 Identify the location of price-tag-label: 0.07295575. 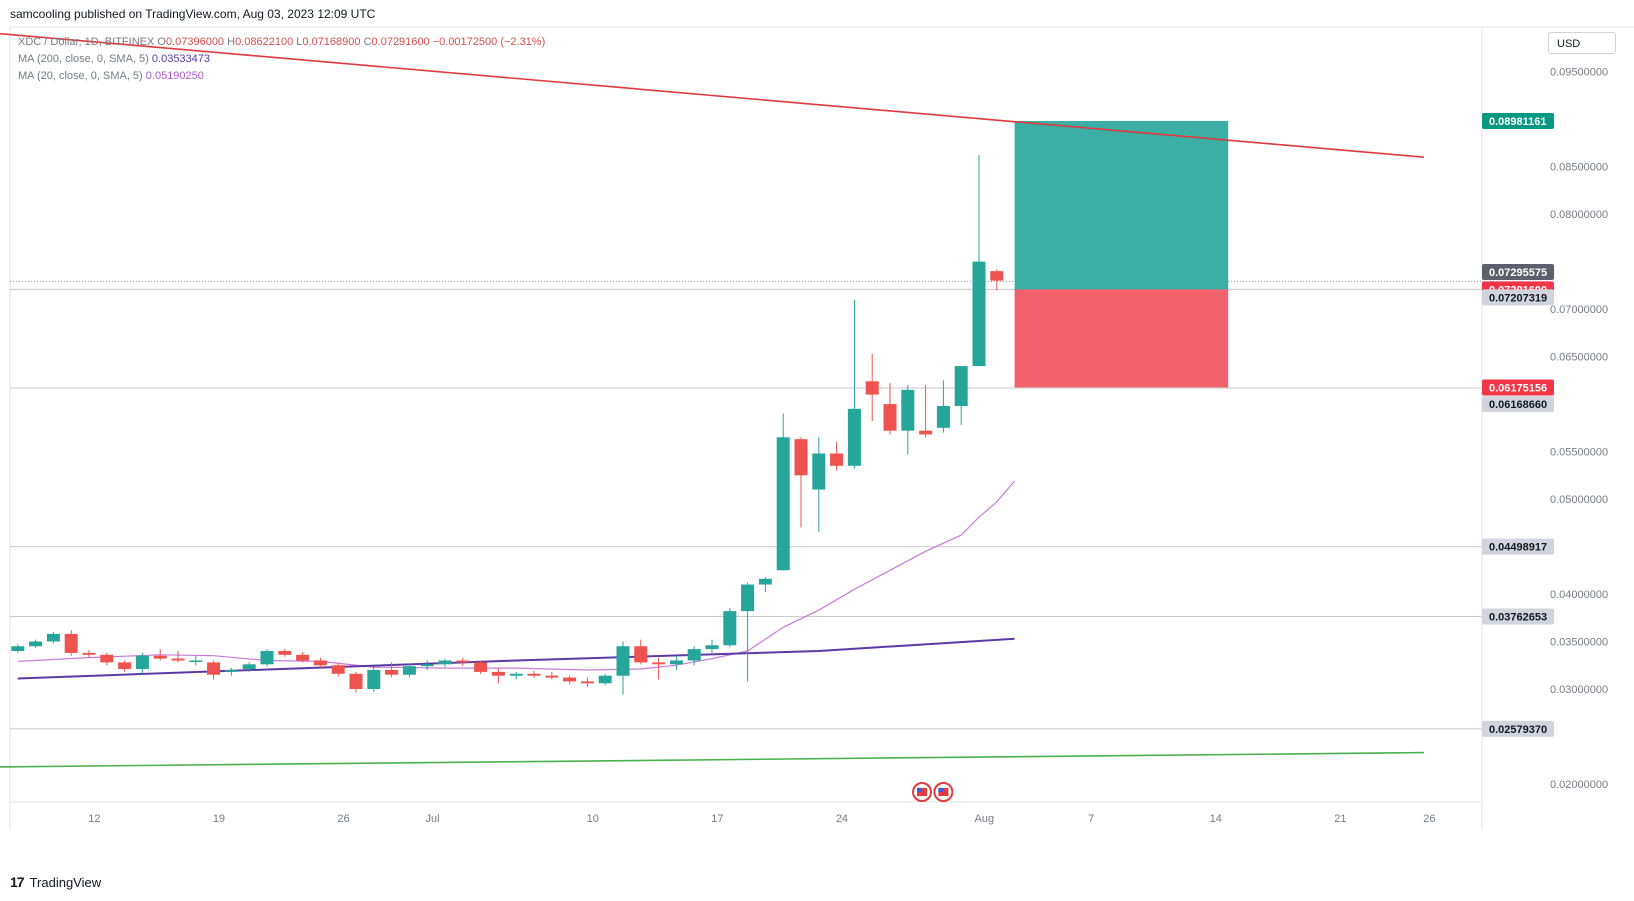
(1518, 273).